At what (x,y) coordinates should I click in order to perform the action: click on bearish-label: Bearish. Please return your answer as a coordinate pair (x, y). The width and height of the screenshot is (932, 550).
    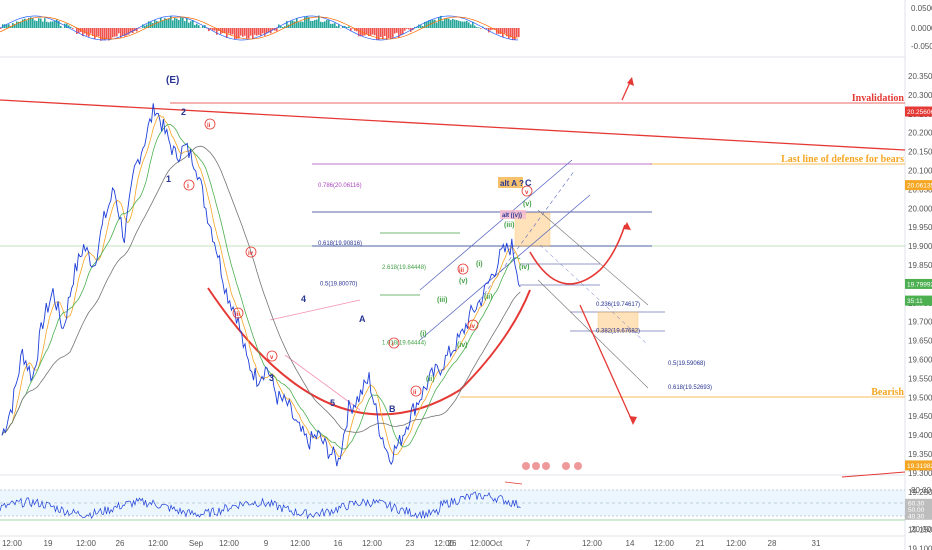
    Looking at the image, I should click on (887, 392).